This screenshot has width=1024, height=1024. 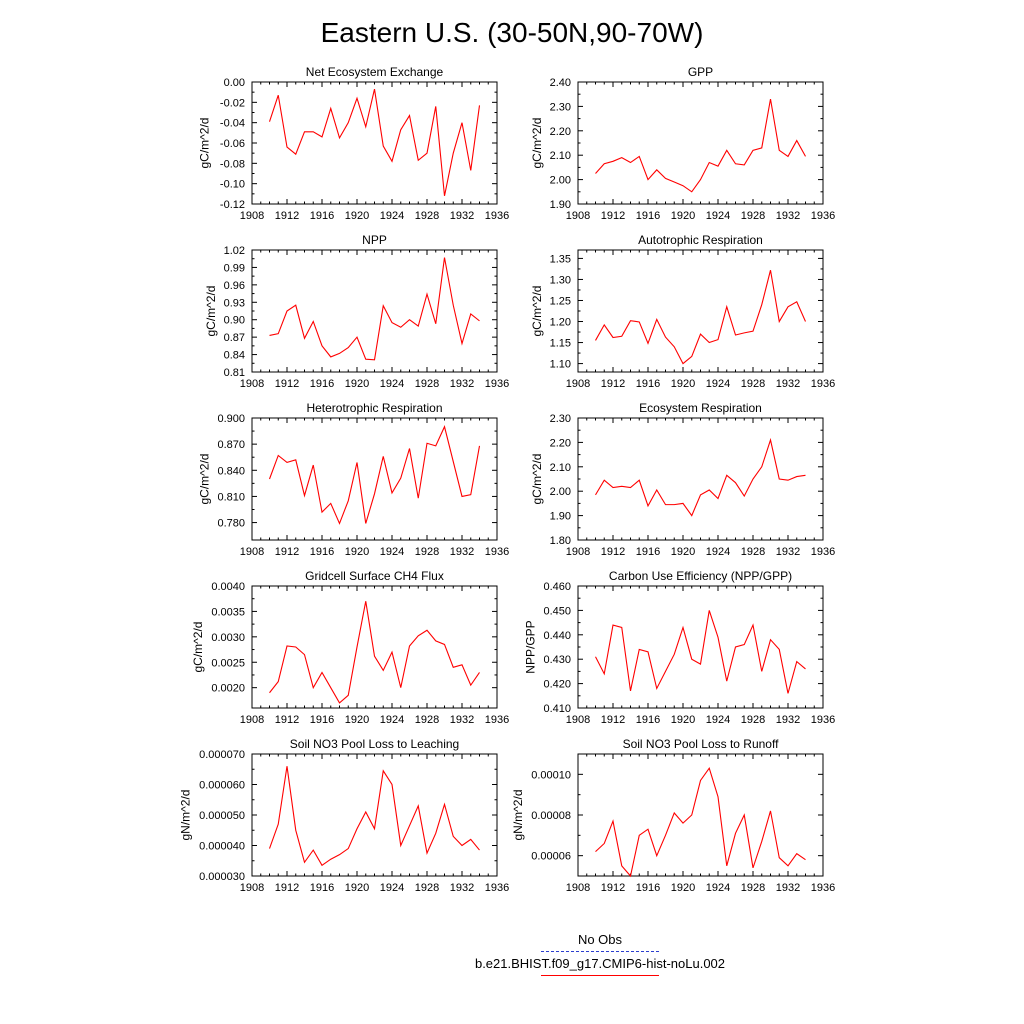 I want to click on y-tick-label: 0.90, so click(x=234, y=321).